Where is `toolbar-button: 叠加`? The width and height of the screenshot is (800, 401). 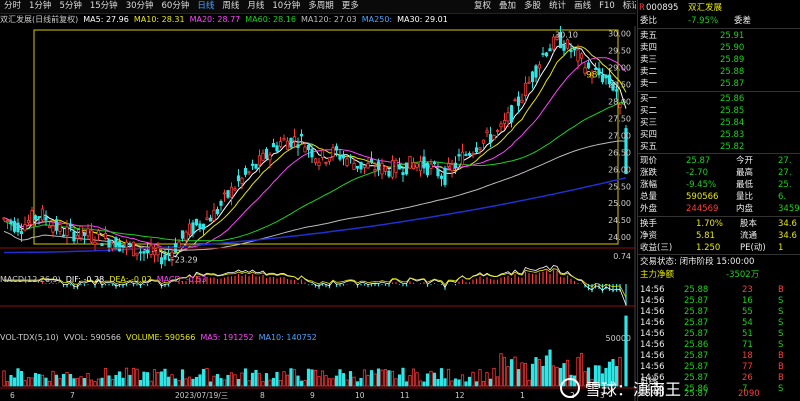
toolbar-button: 叠加 is located at coordinates (508, 6).